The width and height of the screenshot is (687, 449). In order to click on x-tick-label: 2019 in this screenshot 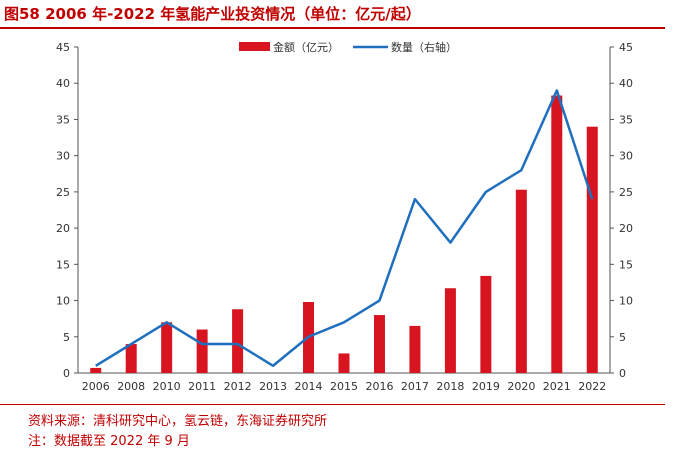, I will do `click(486, 386)`.